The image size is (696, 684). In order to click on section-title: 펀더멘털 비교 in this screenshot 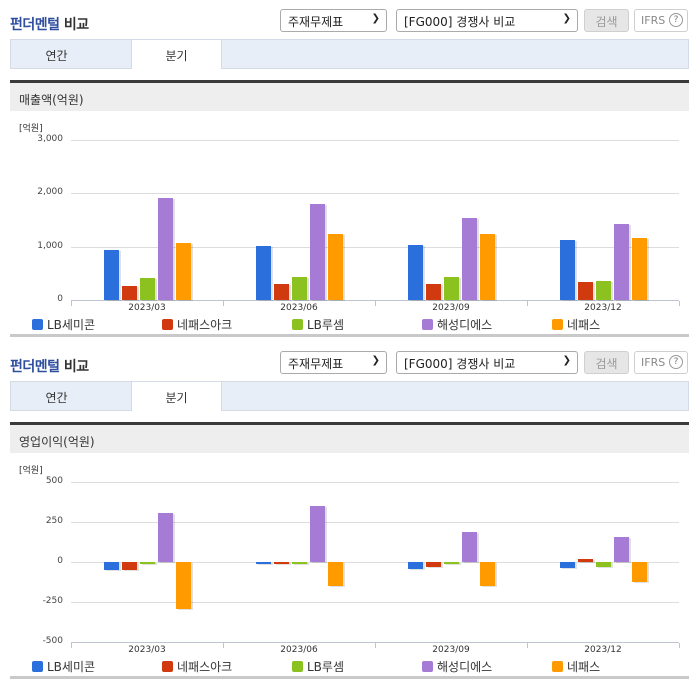, I will do `click(49, 366)`.